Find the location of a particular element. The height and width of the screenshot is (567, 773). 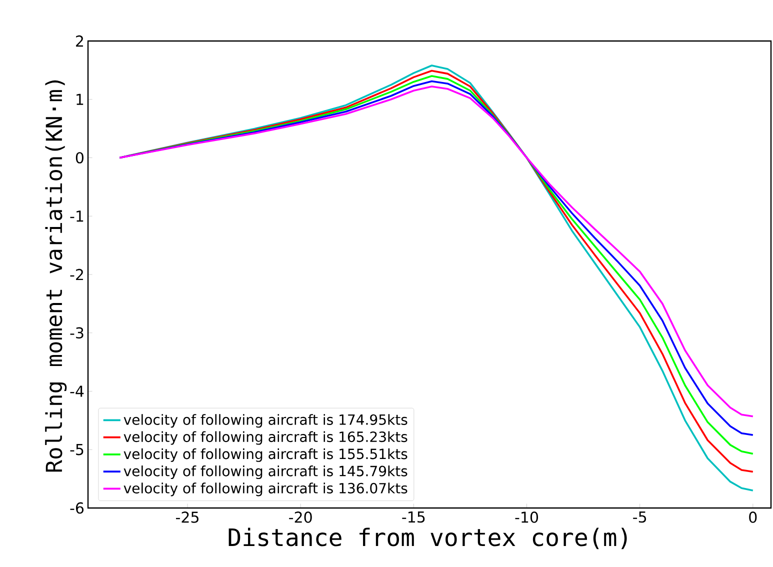

y-tick-label: -1 is located at coordinates (77, 216).